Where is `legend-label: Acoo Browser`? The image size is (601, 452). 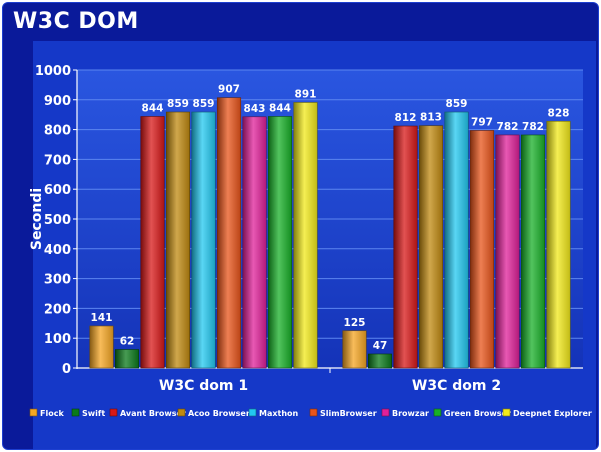 legend-label: Acoo Browser is located at coordinates (219, 413).